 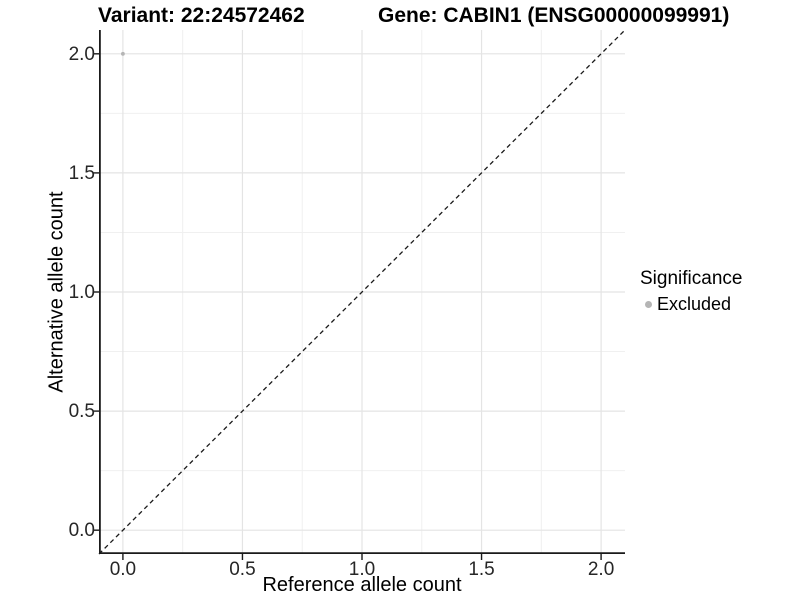 I want to click on x-tick-label: 0.0, so click(x=123, y=569).